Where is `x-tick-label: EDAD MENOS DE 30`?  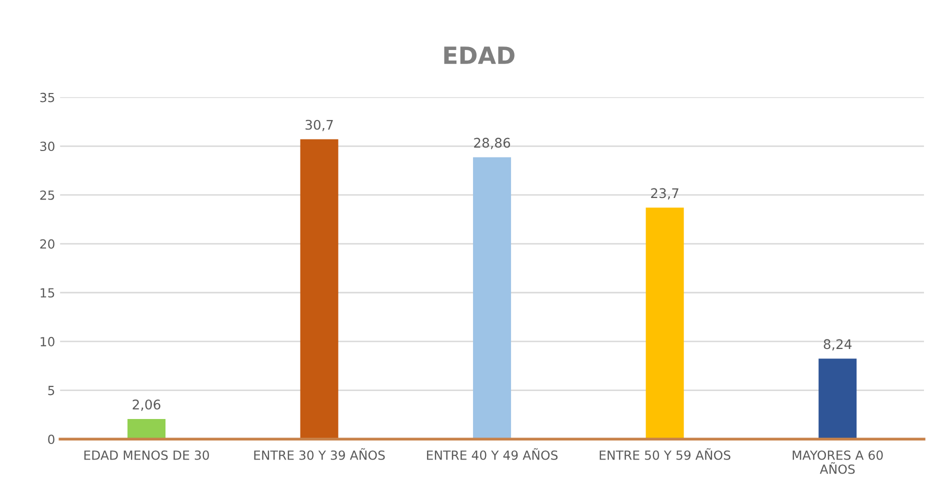 x-tick-label: EDAD MENOS DE 30 is located at coordinates (146, 455).